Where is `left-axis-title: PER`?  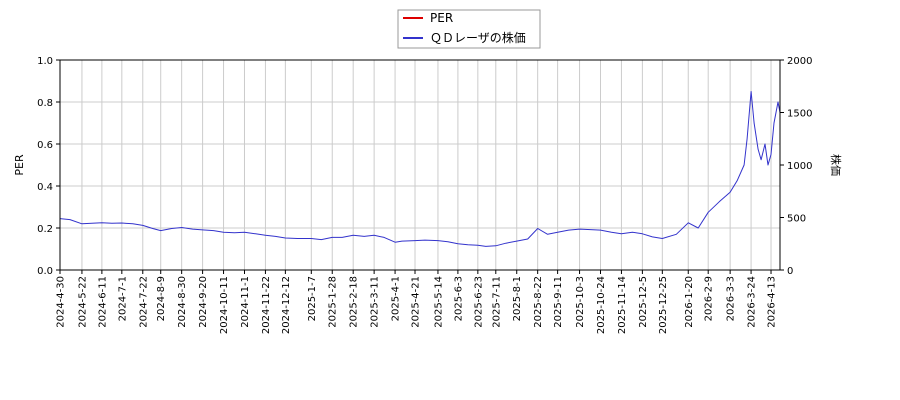
left-axis-title: PER is located at coordinates (19, 165).